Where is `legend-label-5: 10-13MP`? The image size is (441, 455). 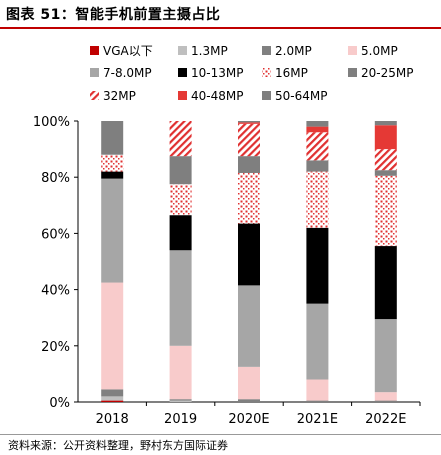 legend-label-5: 10-13MP is located at coordinates (217, 73).